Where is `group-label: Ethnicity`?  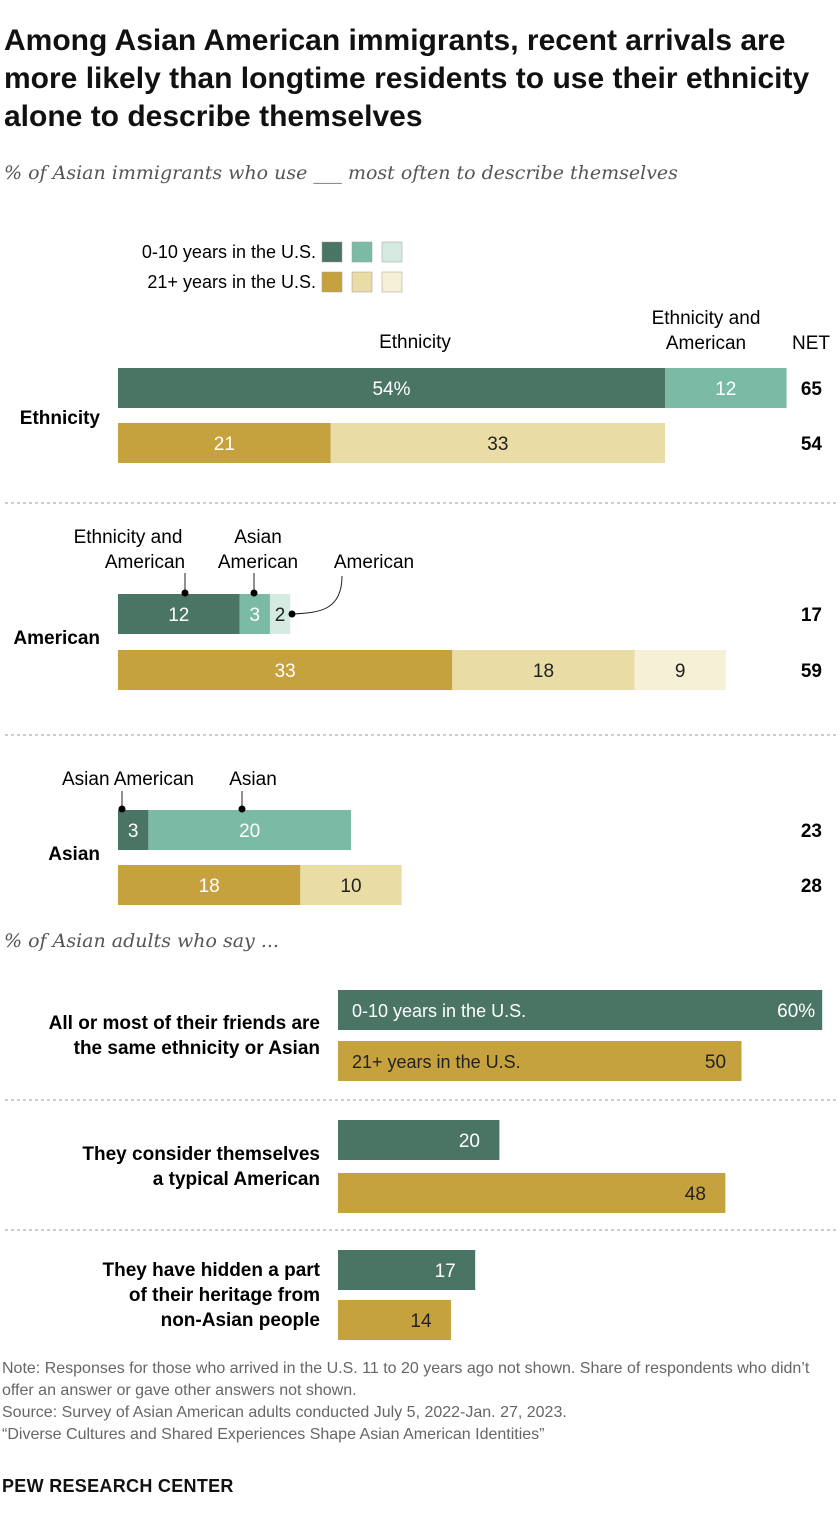 group-label: Ethnicity is located at coordinates (60, 418).